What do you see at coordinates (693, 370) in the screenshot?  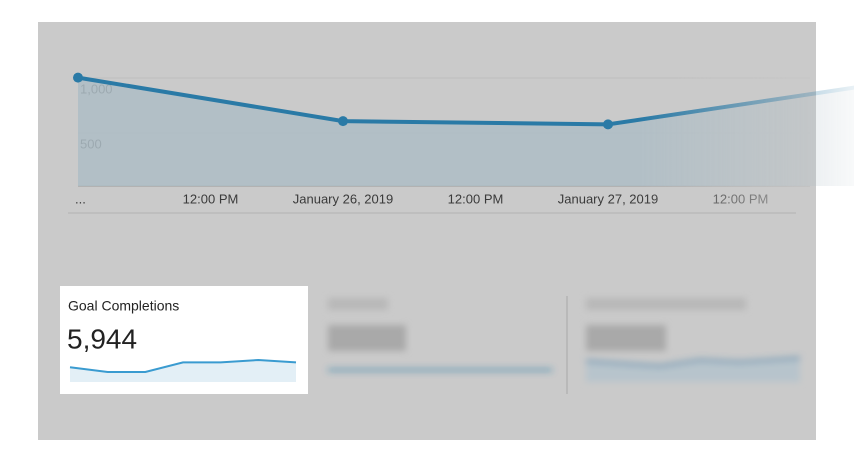 I see `blurred-area` at bounding box center [693, 370].